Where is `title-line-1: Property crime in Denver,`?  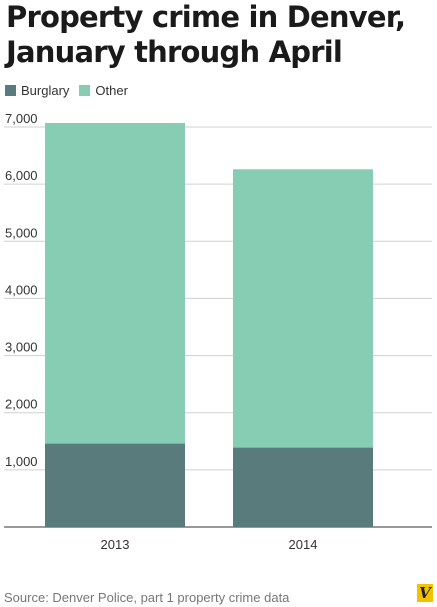 title-line-1: Property crime in Denver, is located at coordinates (206, 17).